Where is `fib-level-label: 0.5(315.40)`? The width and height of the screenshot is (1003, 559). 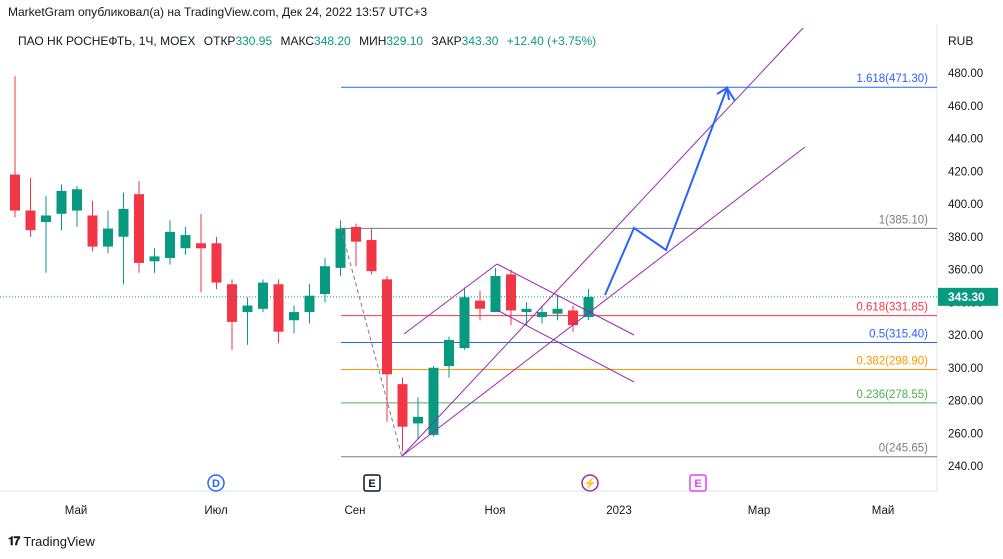
fib-level-label: 0.5(315.40) is located at coordinates (898, 335).